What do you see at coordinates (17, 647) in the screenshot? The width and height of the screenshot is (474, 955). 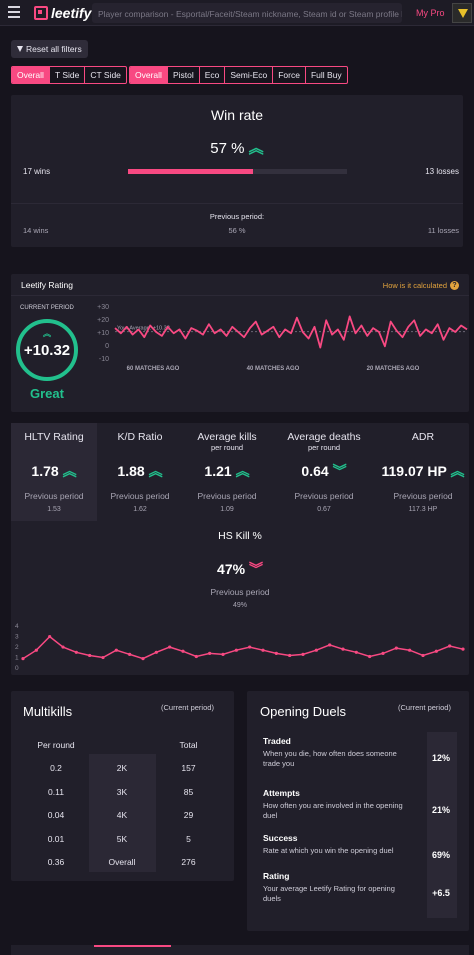 I see `y-tick-label: 2` at bounding box center [17, 647].